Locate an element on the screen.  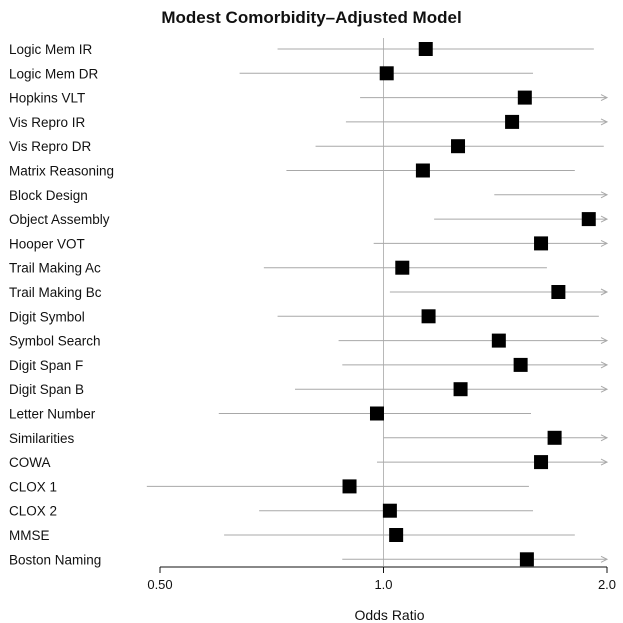
x-tick-label: 2.0 is located at coordinates (607, 584).